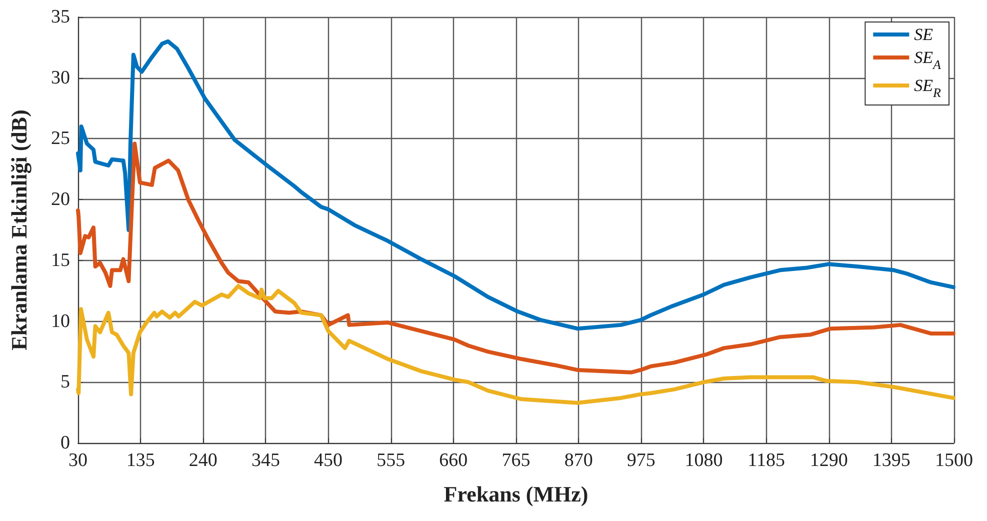 Image resolution: width=987 pixels, height=521 pixels. Describe the element at coordinates (60, 139) in the screenshot. I see `y-tick-label: 25` at that location.